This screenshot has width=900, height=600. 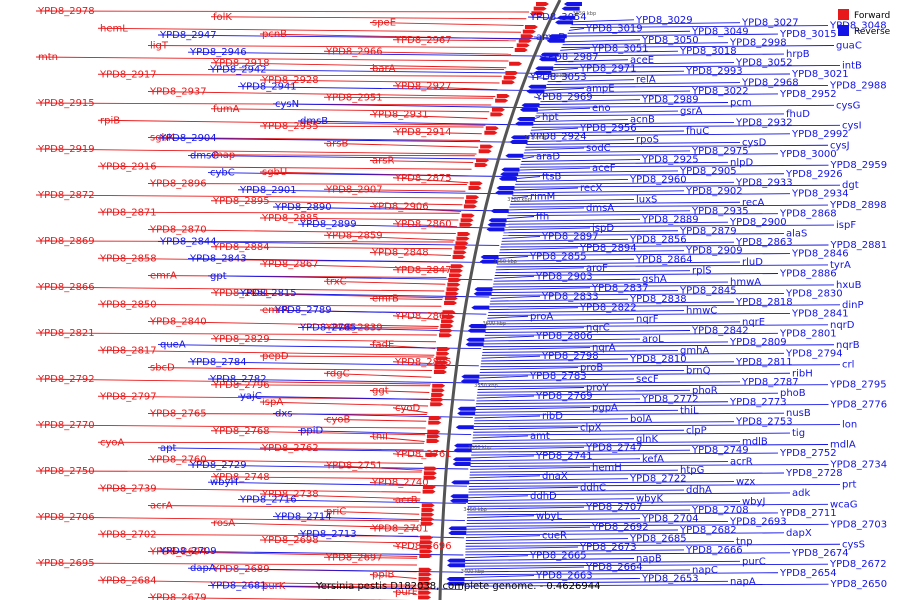 What do you see at coordinates (591, 188) in the screenshot?
I see `gene-label: recX` at bounding box center [591, 188].